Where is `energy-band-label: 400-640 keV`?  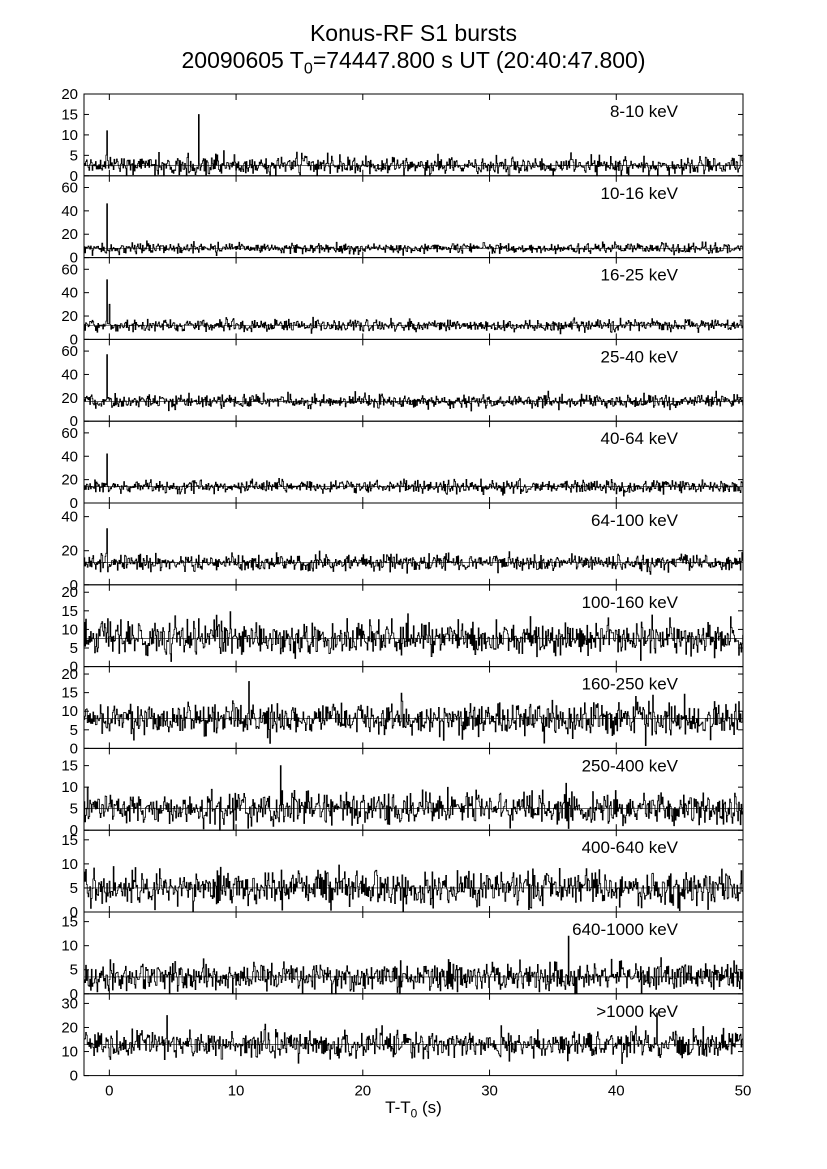 energy-band-label: 400-640 keV is located at coordinates (630, 847).